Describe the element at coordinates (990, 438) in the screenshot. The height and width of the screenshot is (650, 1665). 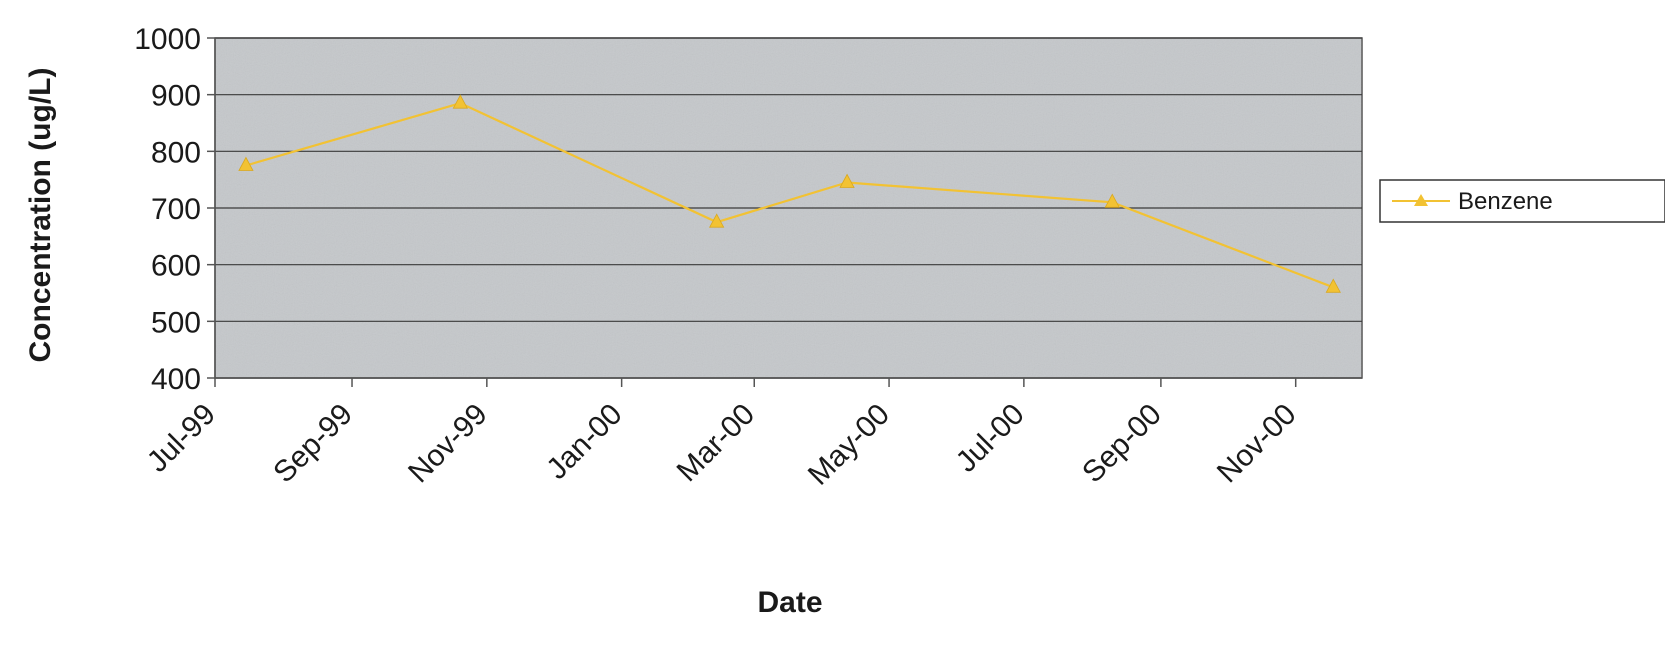
I see `x-tick-label: Jul-00` at that location.